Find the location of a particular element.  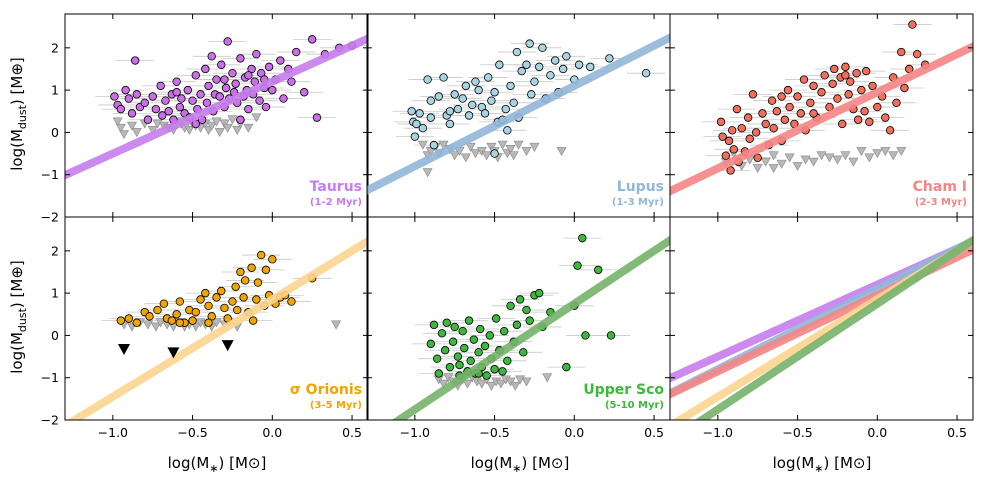

panel-2-plot-area is located at coordinates (518, 114).